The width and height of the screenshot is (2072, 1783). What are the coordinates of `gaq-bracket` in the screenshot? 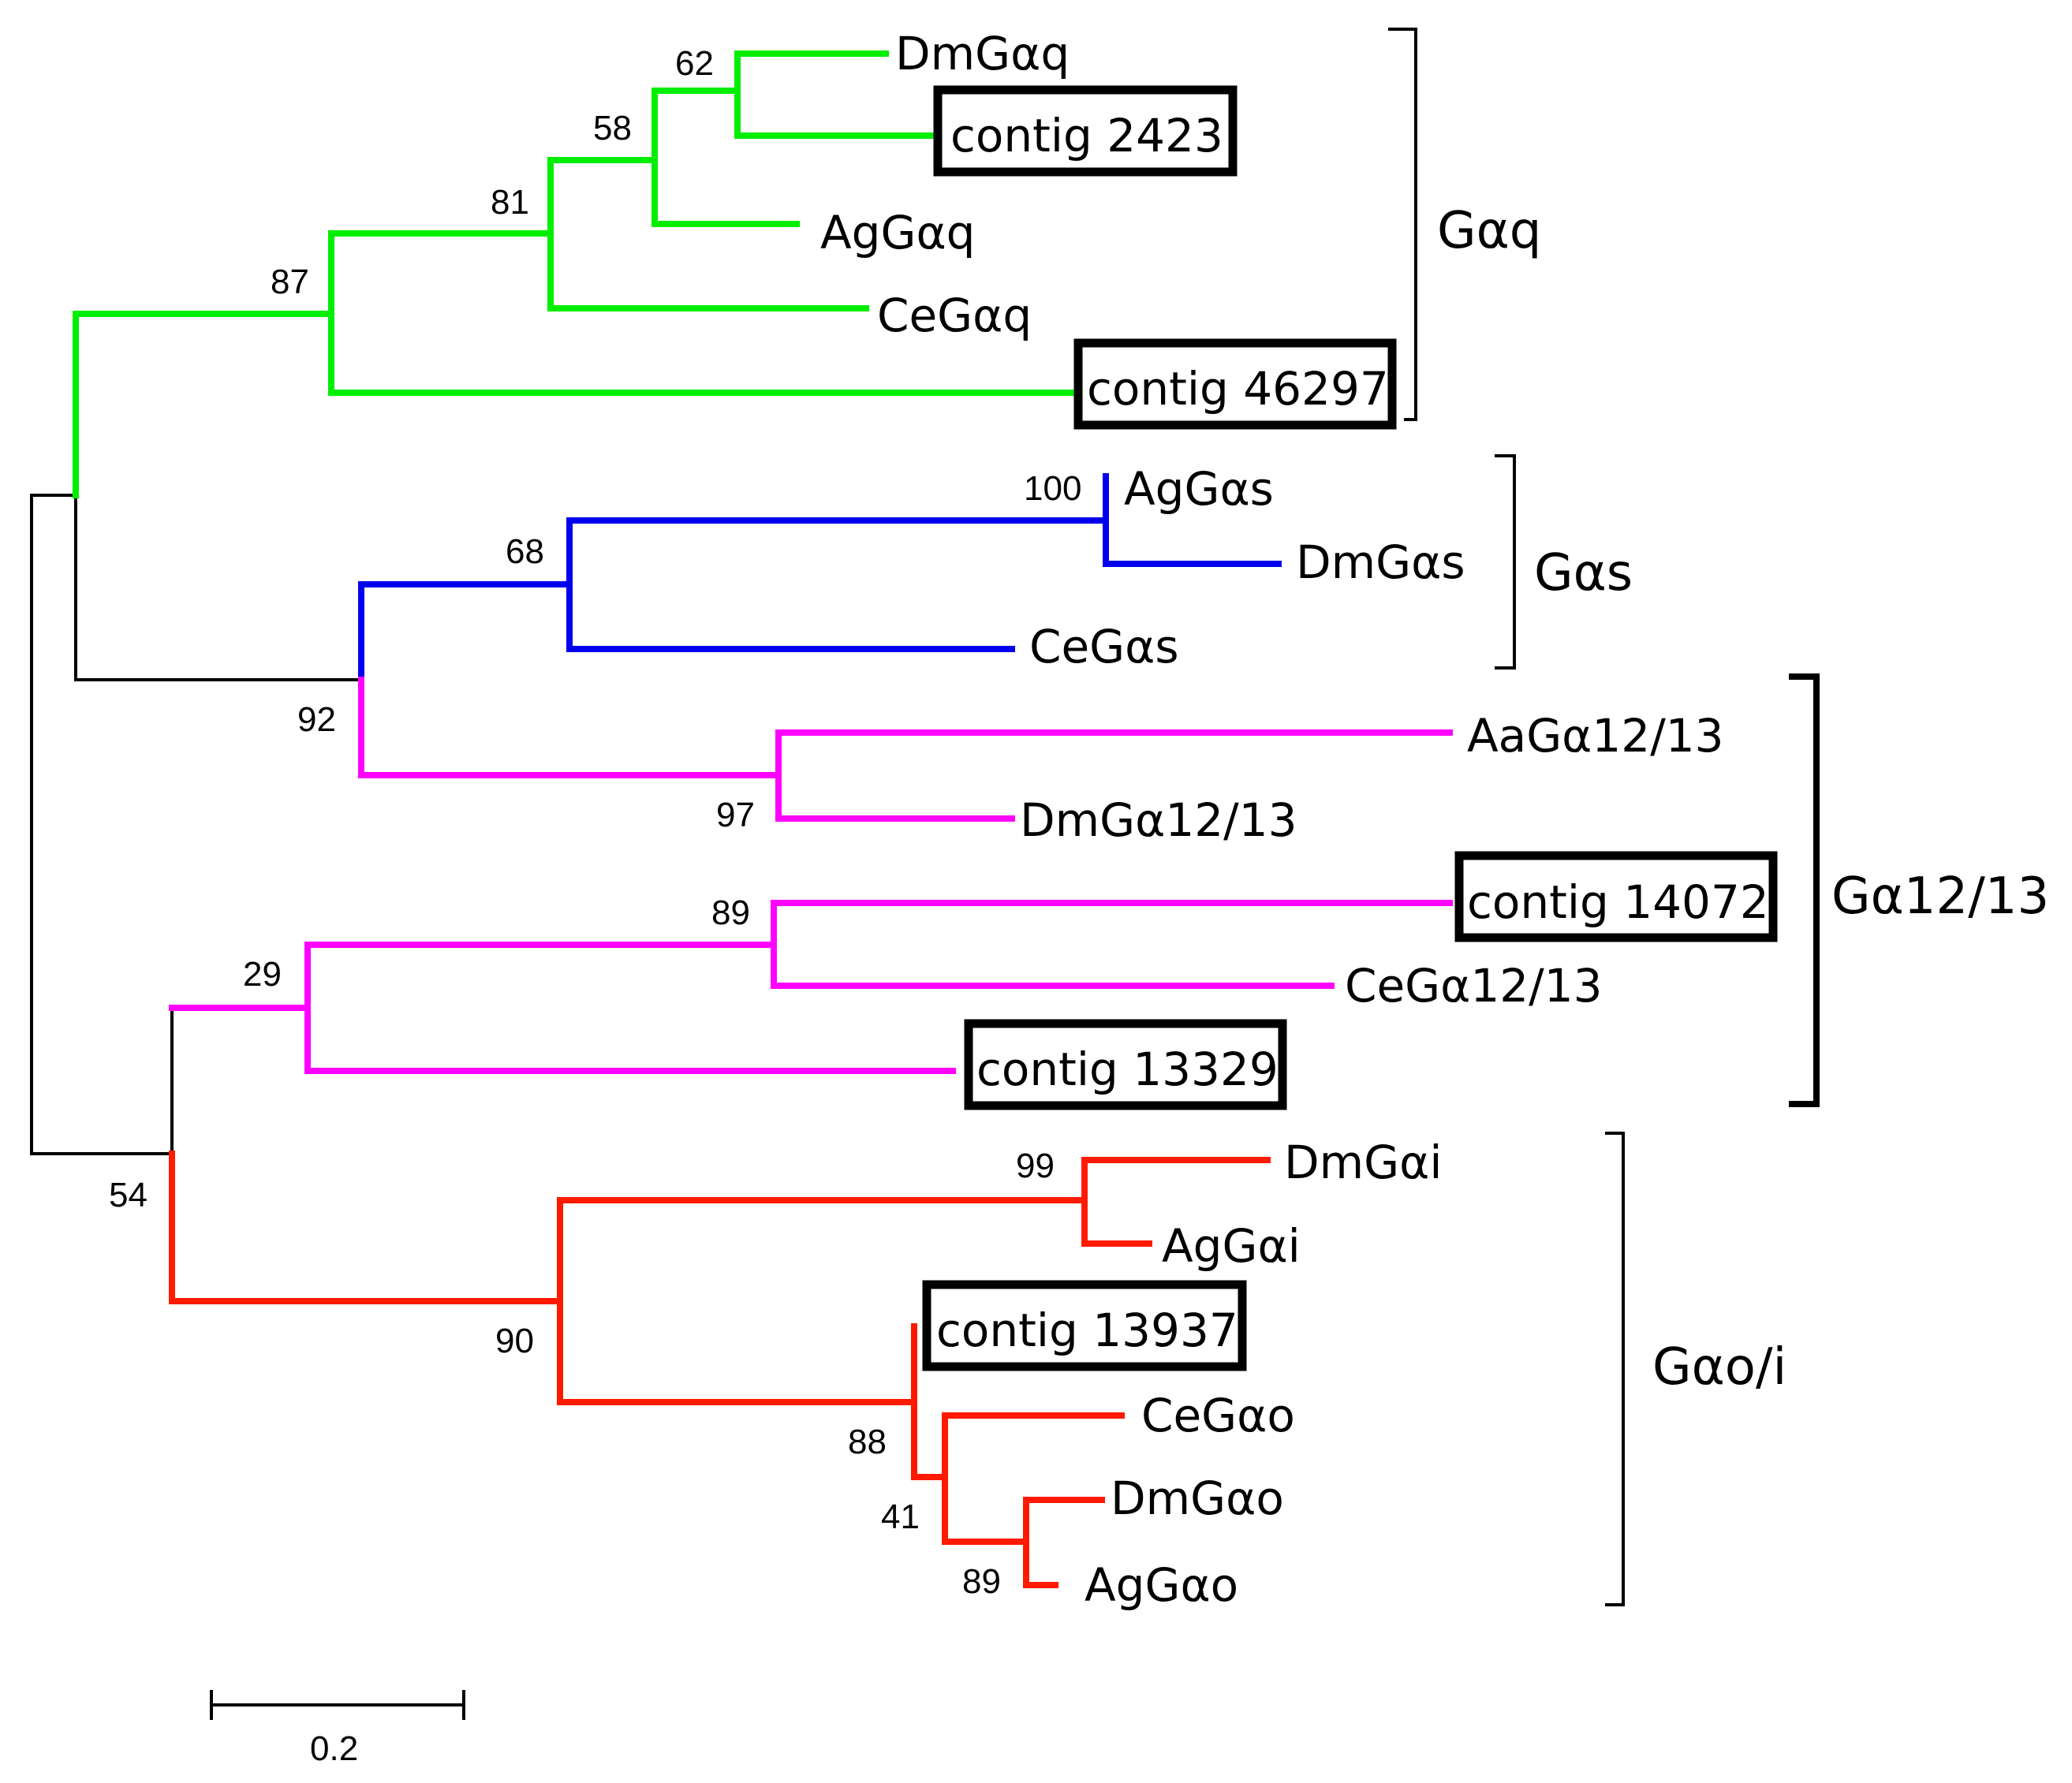 It's located at (1402, 224).